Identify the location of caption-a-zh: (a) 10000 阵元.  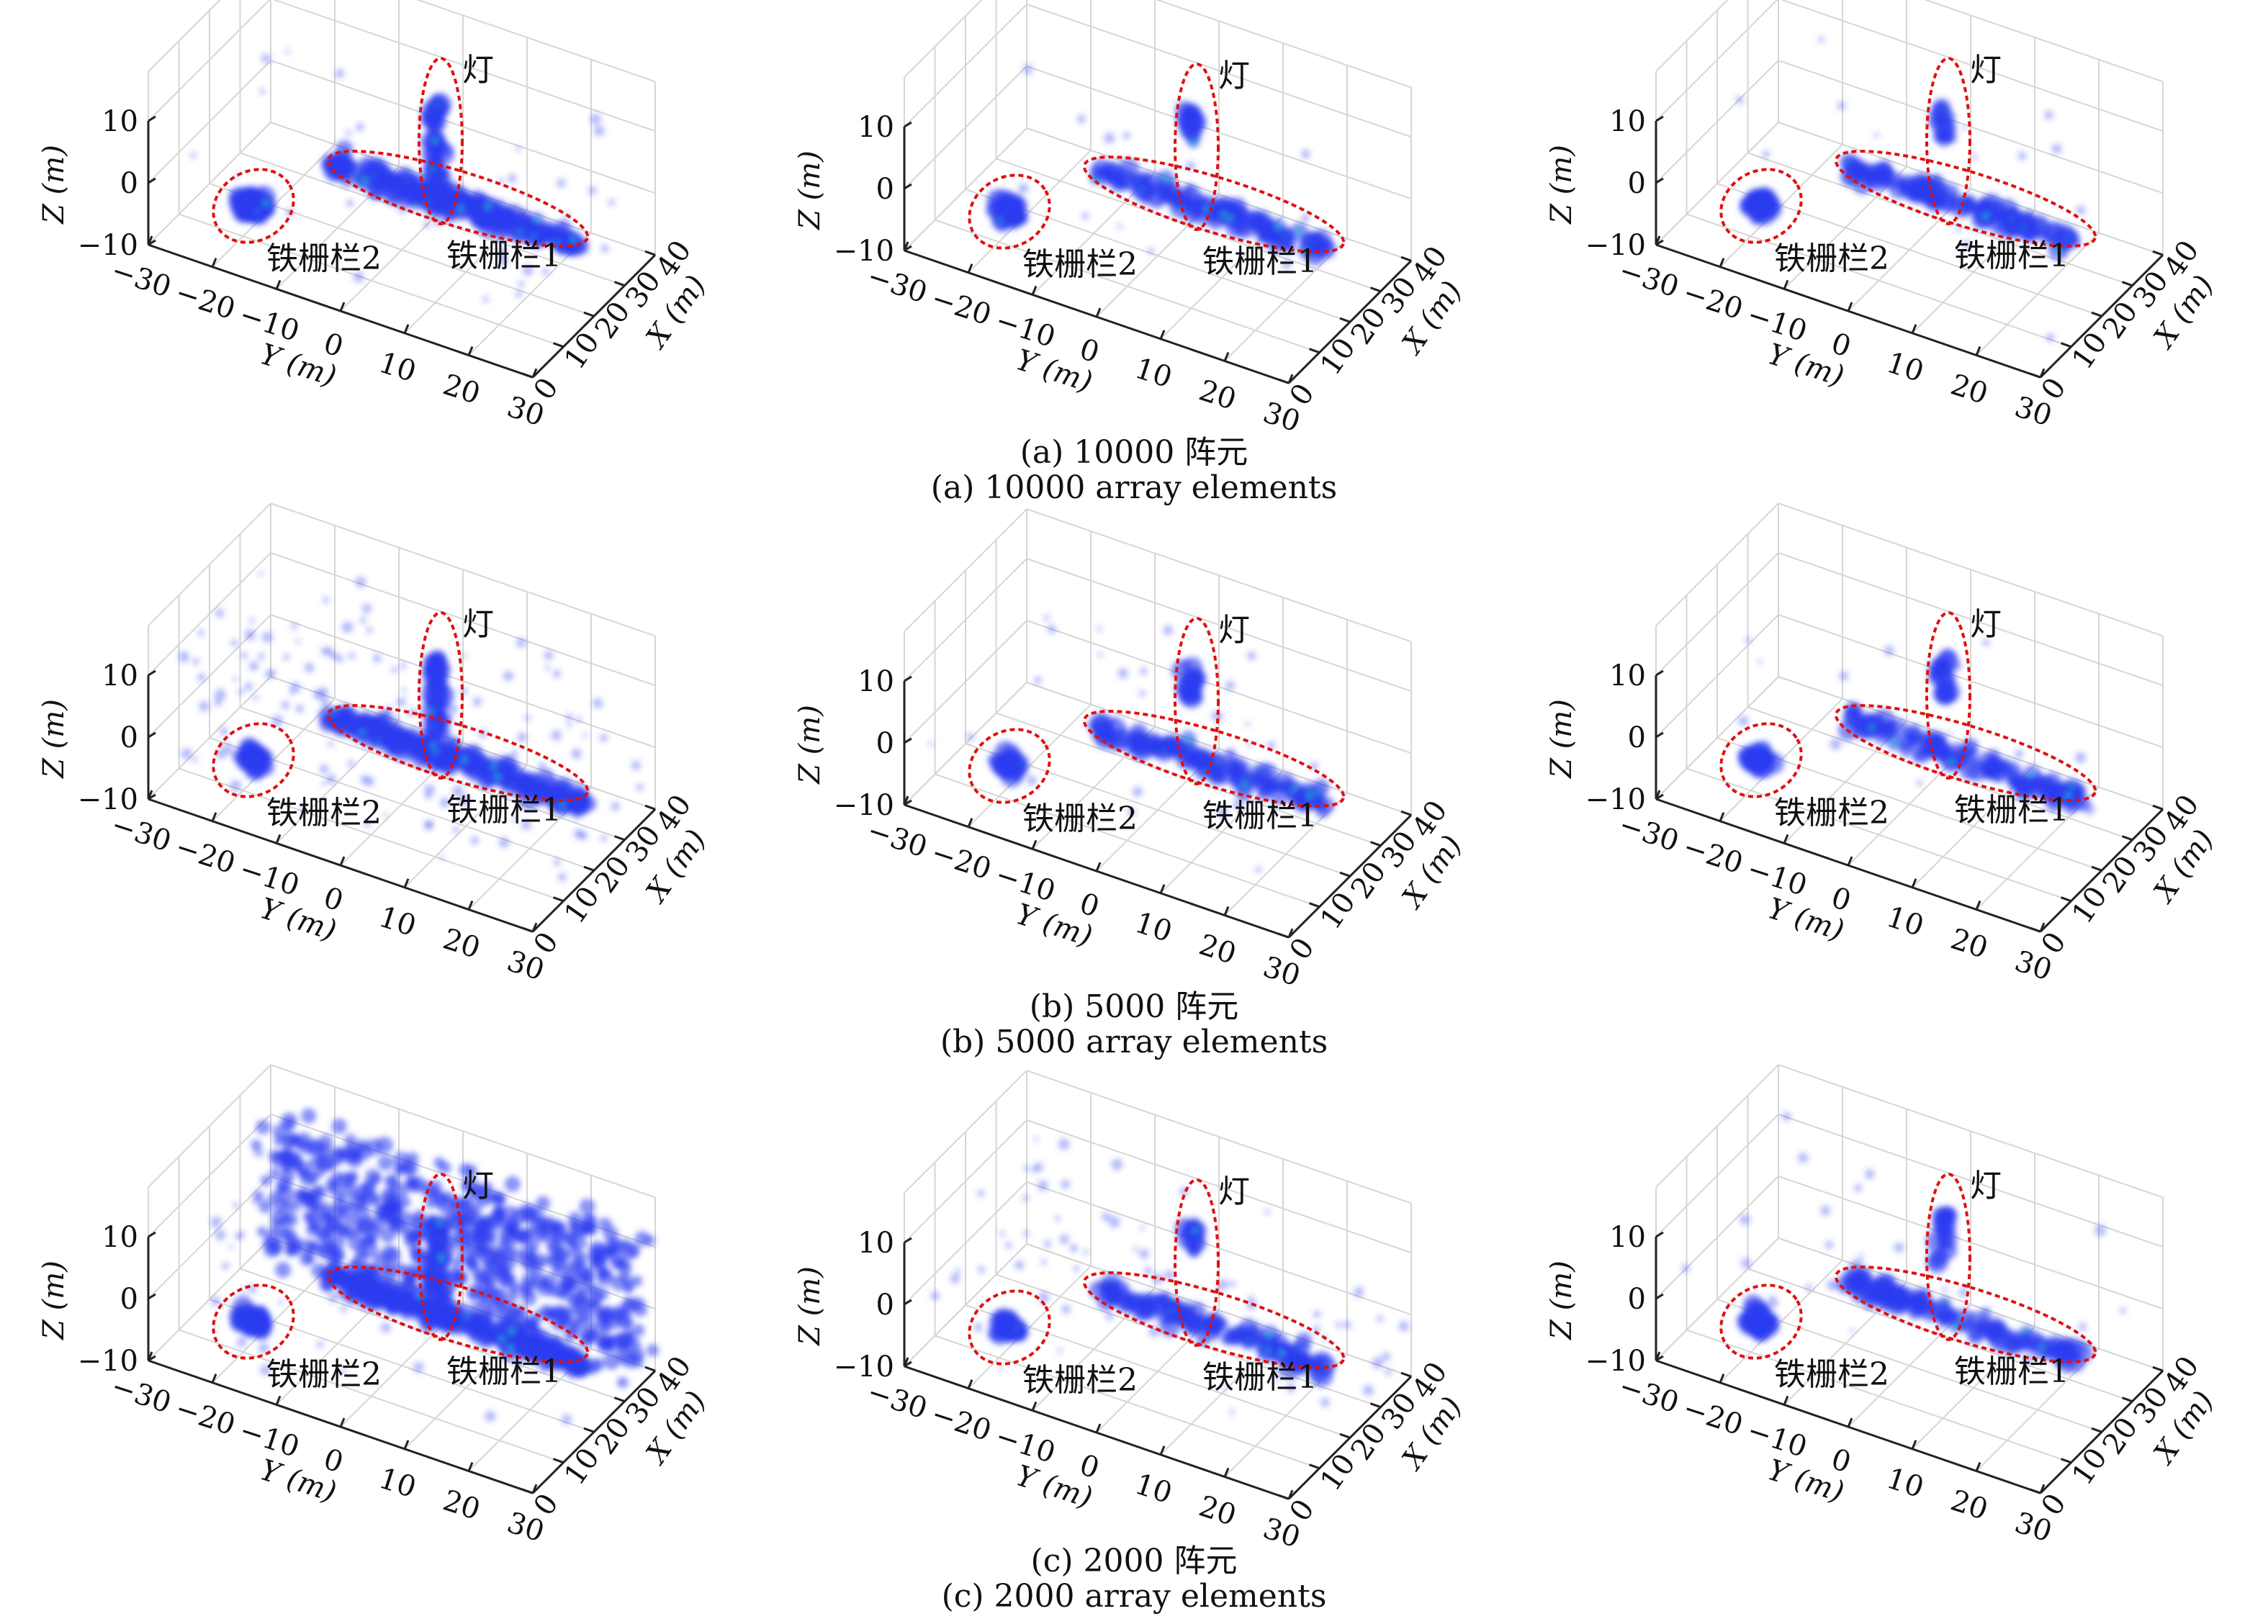
(1134, 452).